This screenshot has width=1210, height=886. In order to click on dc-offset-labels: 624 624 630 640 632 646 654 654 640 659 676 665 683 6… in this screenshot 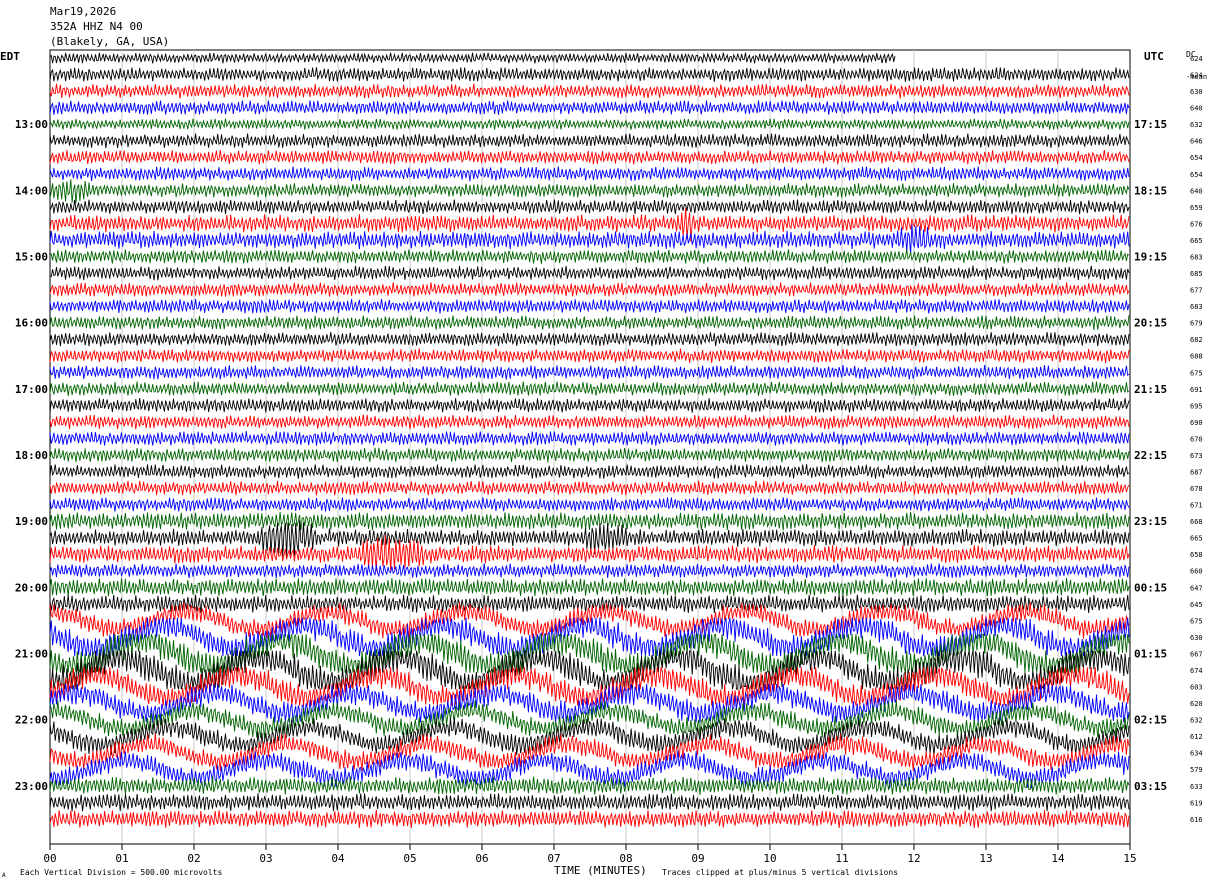, I will do `click(1196, 439)`.